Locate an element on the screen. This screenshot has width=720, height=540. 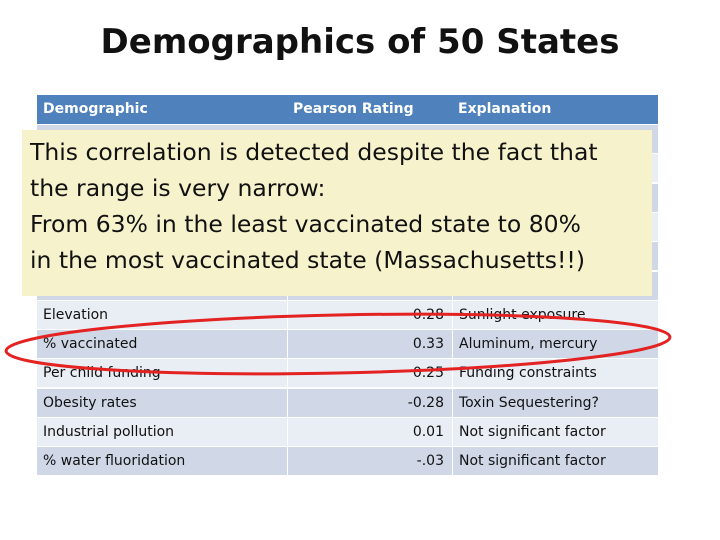
pearson-cell: 0.01 is located at coordinates (369, 431).